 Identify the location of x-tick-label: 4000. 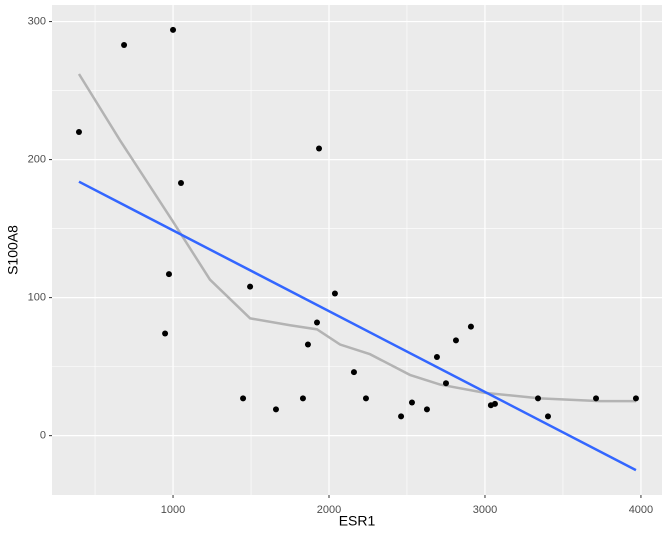
(641, 510).